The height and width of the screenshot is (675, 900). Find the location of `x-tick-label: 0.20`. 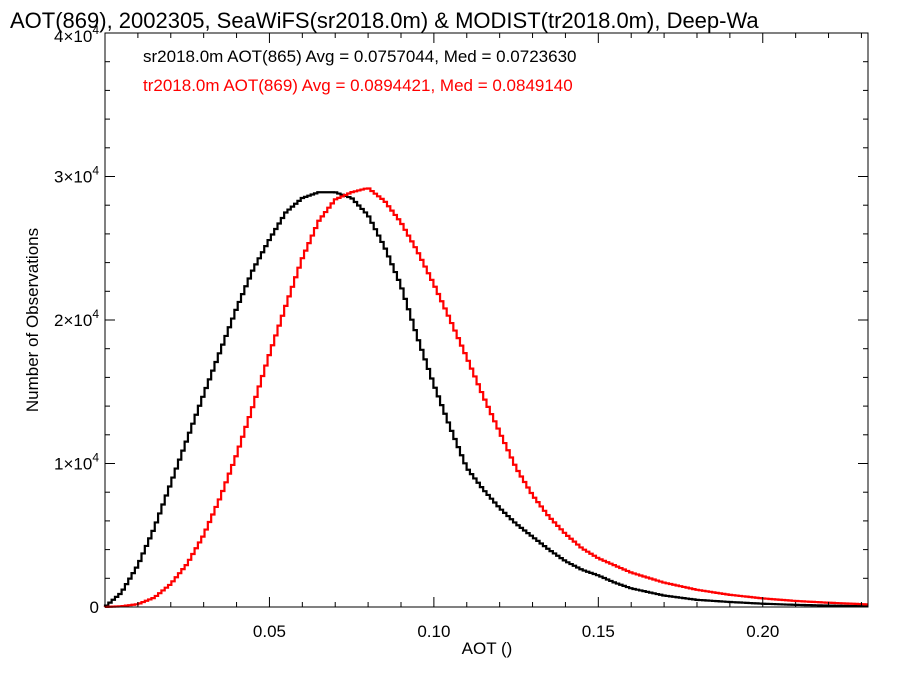

x-tick-label: 0.20 is located at coordinates (762, 631).